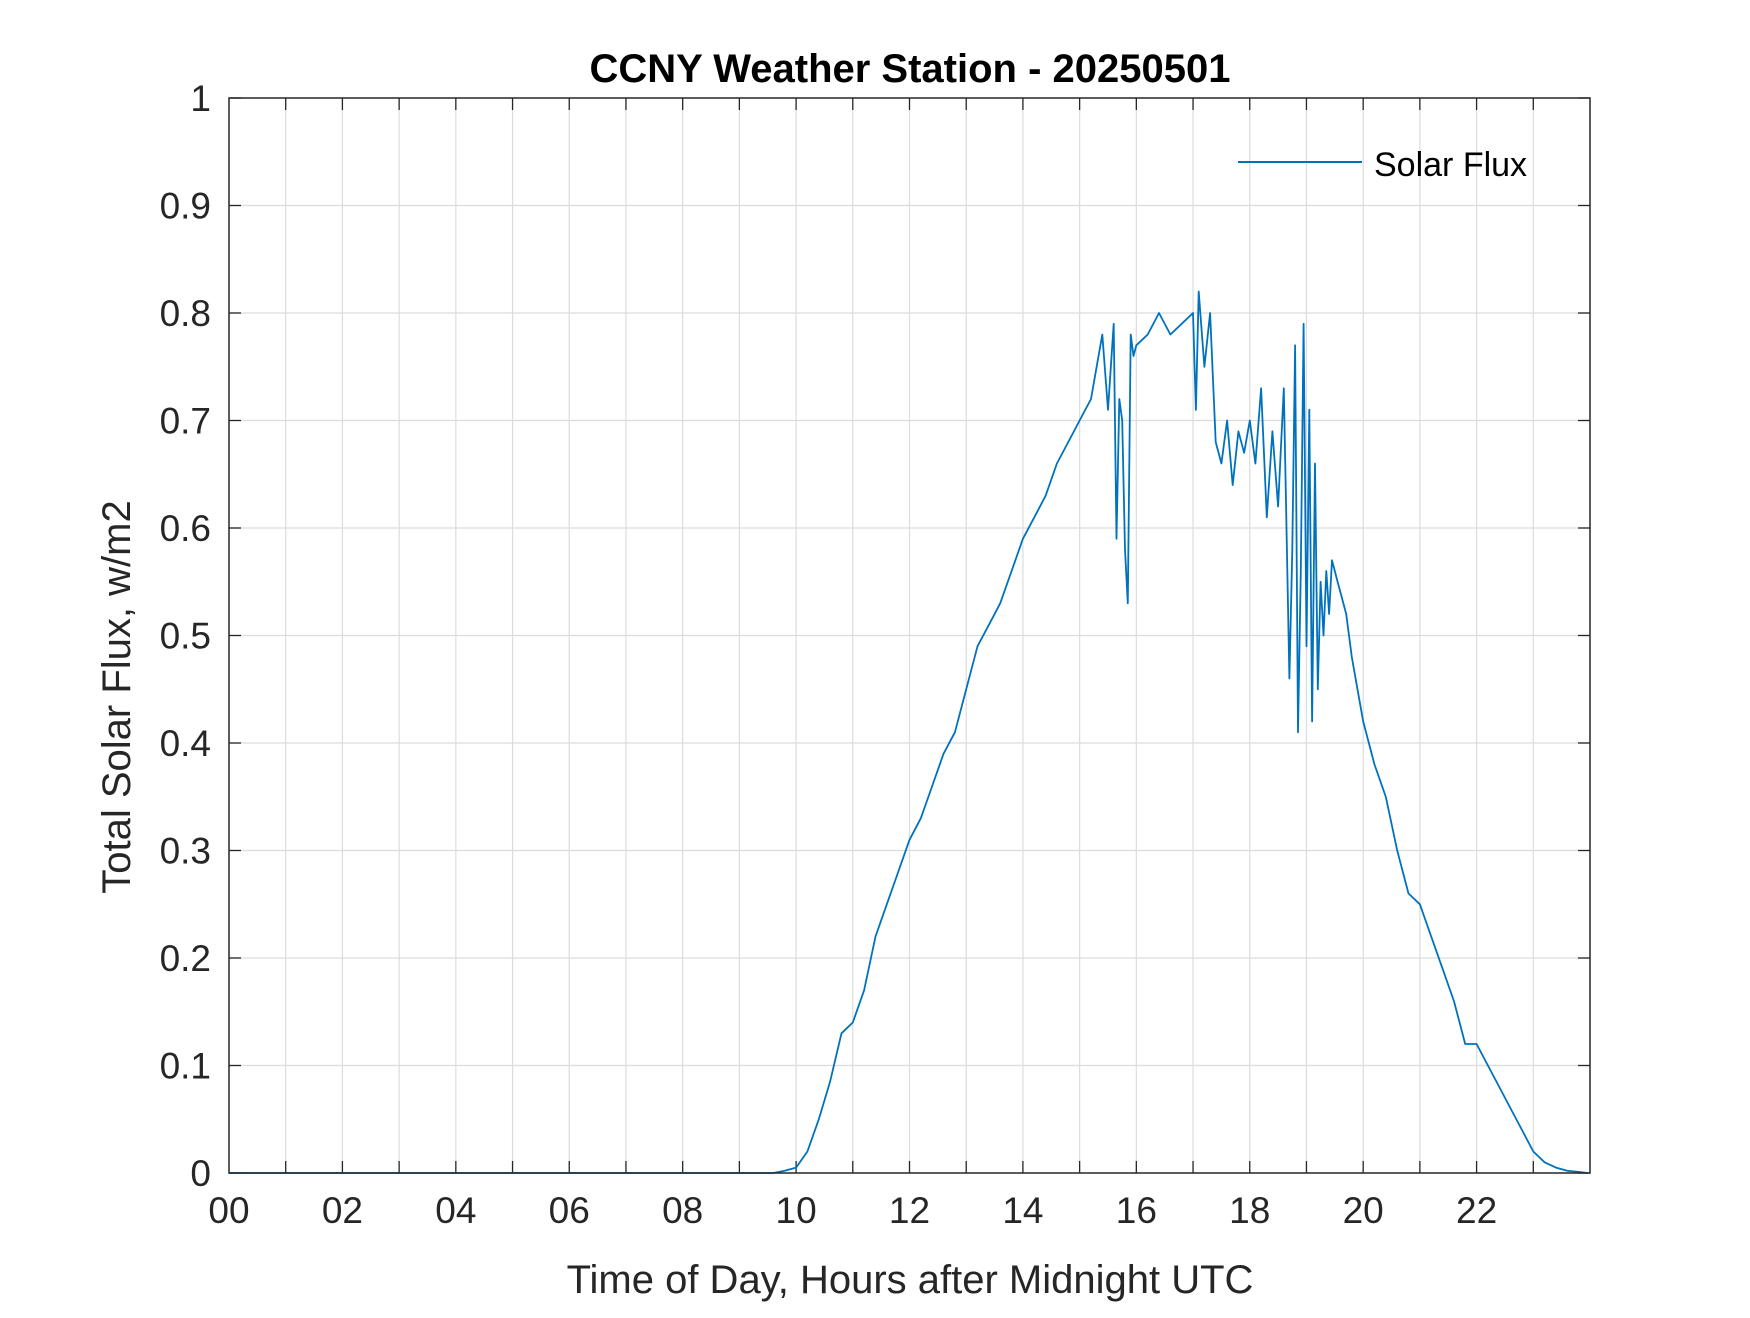  Describe the element at coordinates (682, 1210) in the screenshot. I see `x-tick-label: 08` at that location.